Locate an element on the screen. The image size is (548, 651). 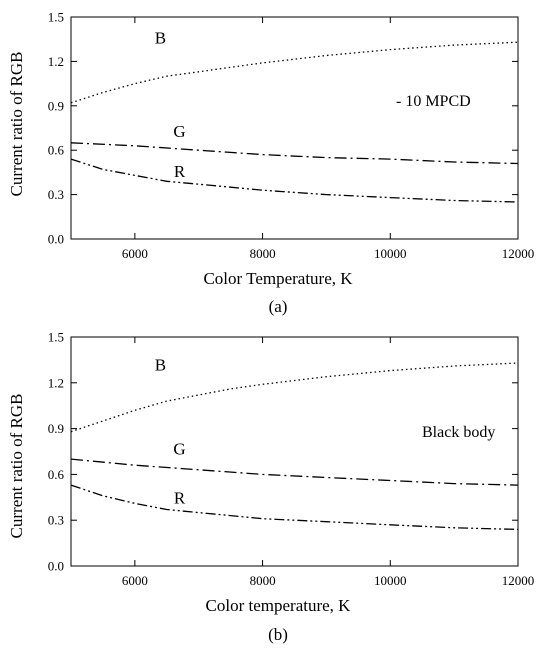
x-axis-label: Color temperature, K is located at coordinates (279, 605).